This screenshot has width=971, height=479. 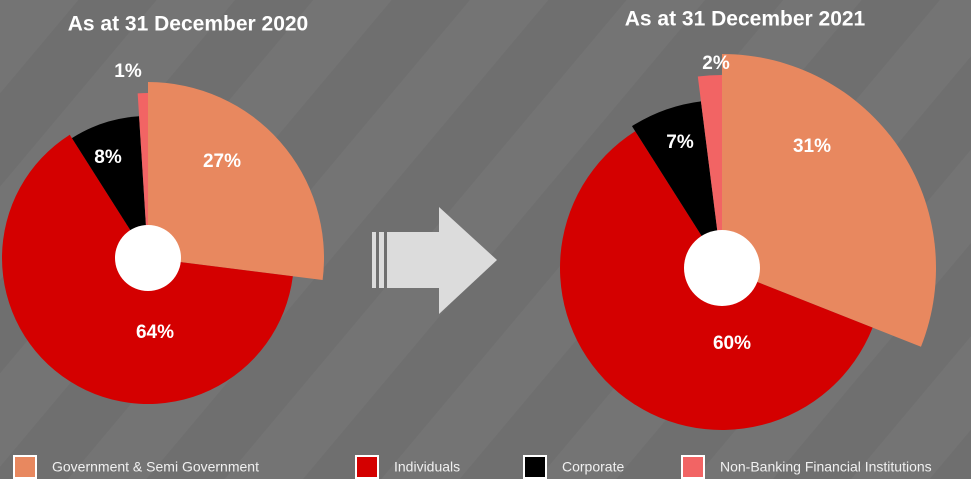 What do you see at coordinates (680, 142) in the screenshot?
I see `data-label: 7%` at bounding box center [680, 142].